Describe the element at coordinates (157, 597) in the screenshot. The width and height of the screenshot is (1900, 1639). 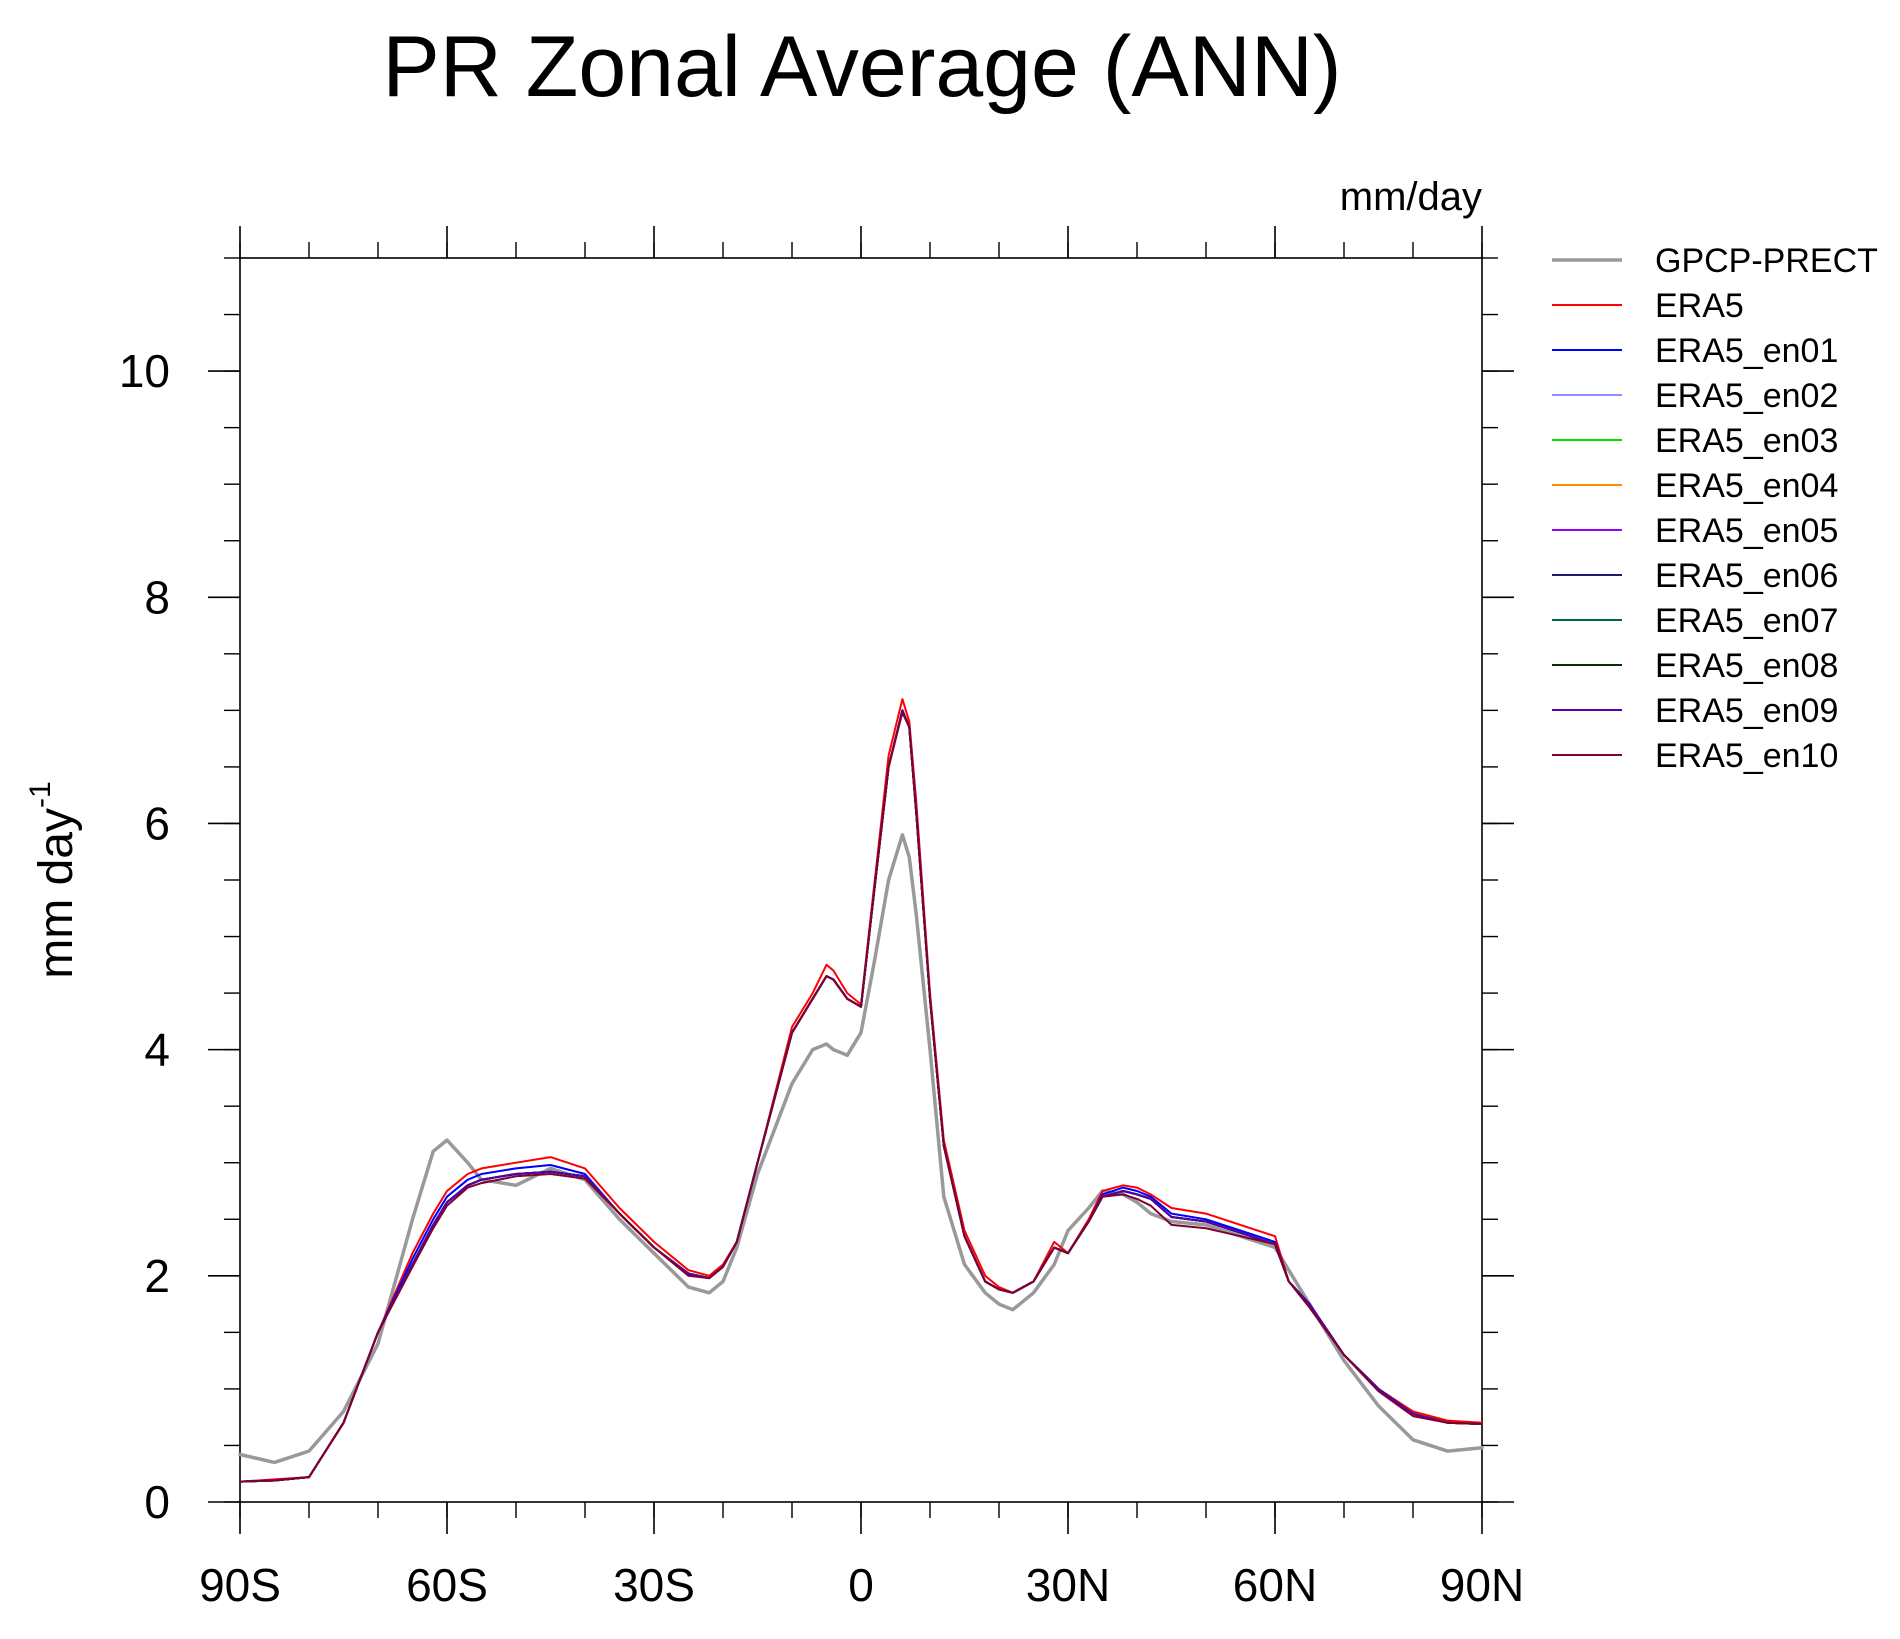
I see `y-tick-label: 8` at that location.